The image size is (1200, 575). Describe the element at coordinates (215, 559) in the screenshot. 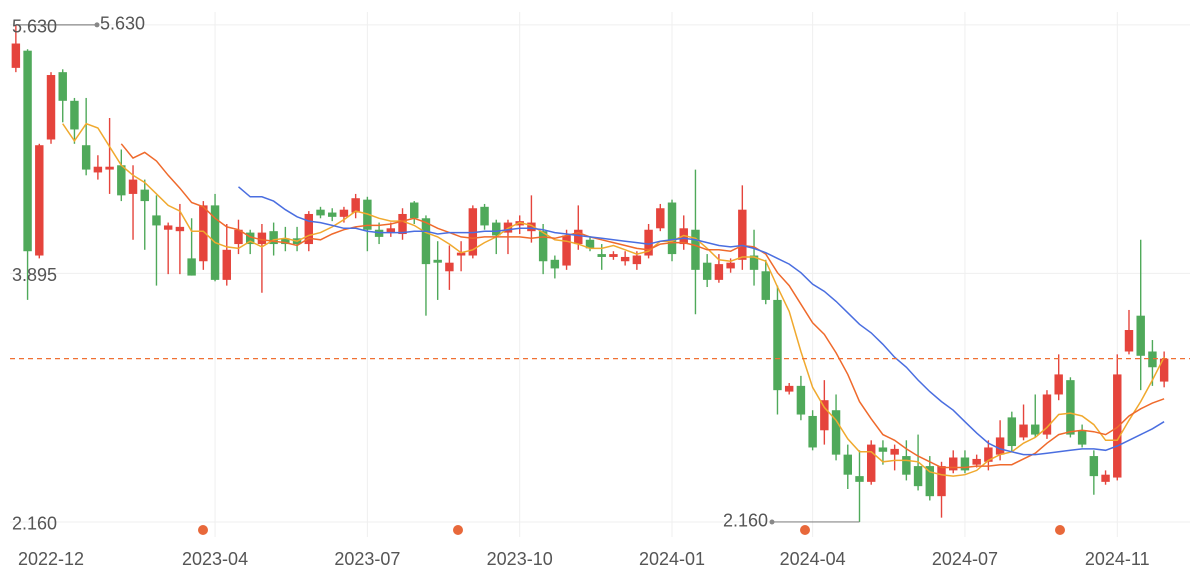

I see `x-tick-label: 2023-04` at that location.